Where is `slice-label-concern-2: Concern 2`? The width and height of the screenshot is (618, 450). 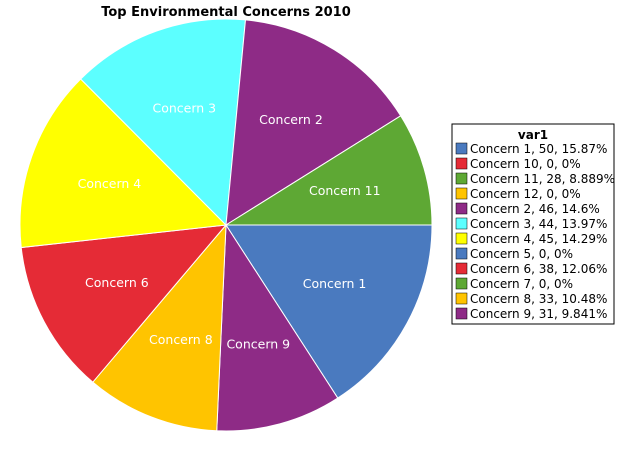 slice-label-concern-2: Concern 2 is located at coordinates (291, 119).